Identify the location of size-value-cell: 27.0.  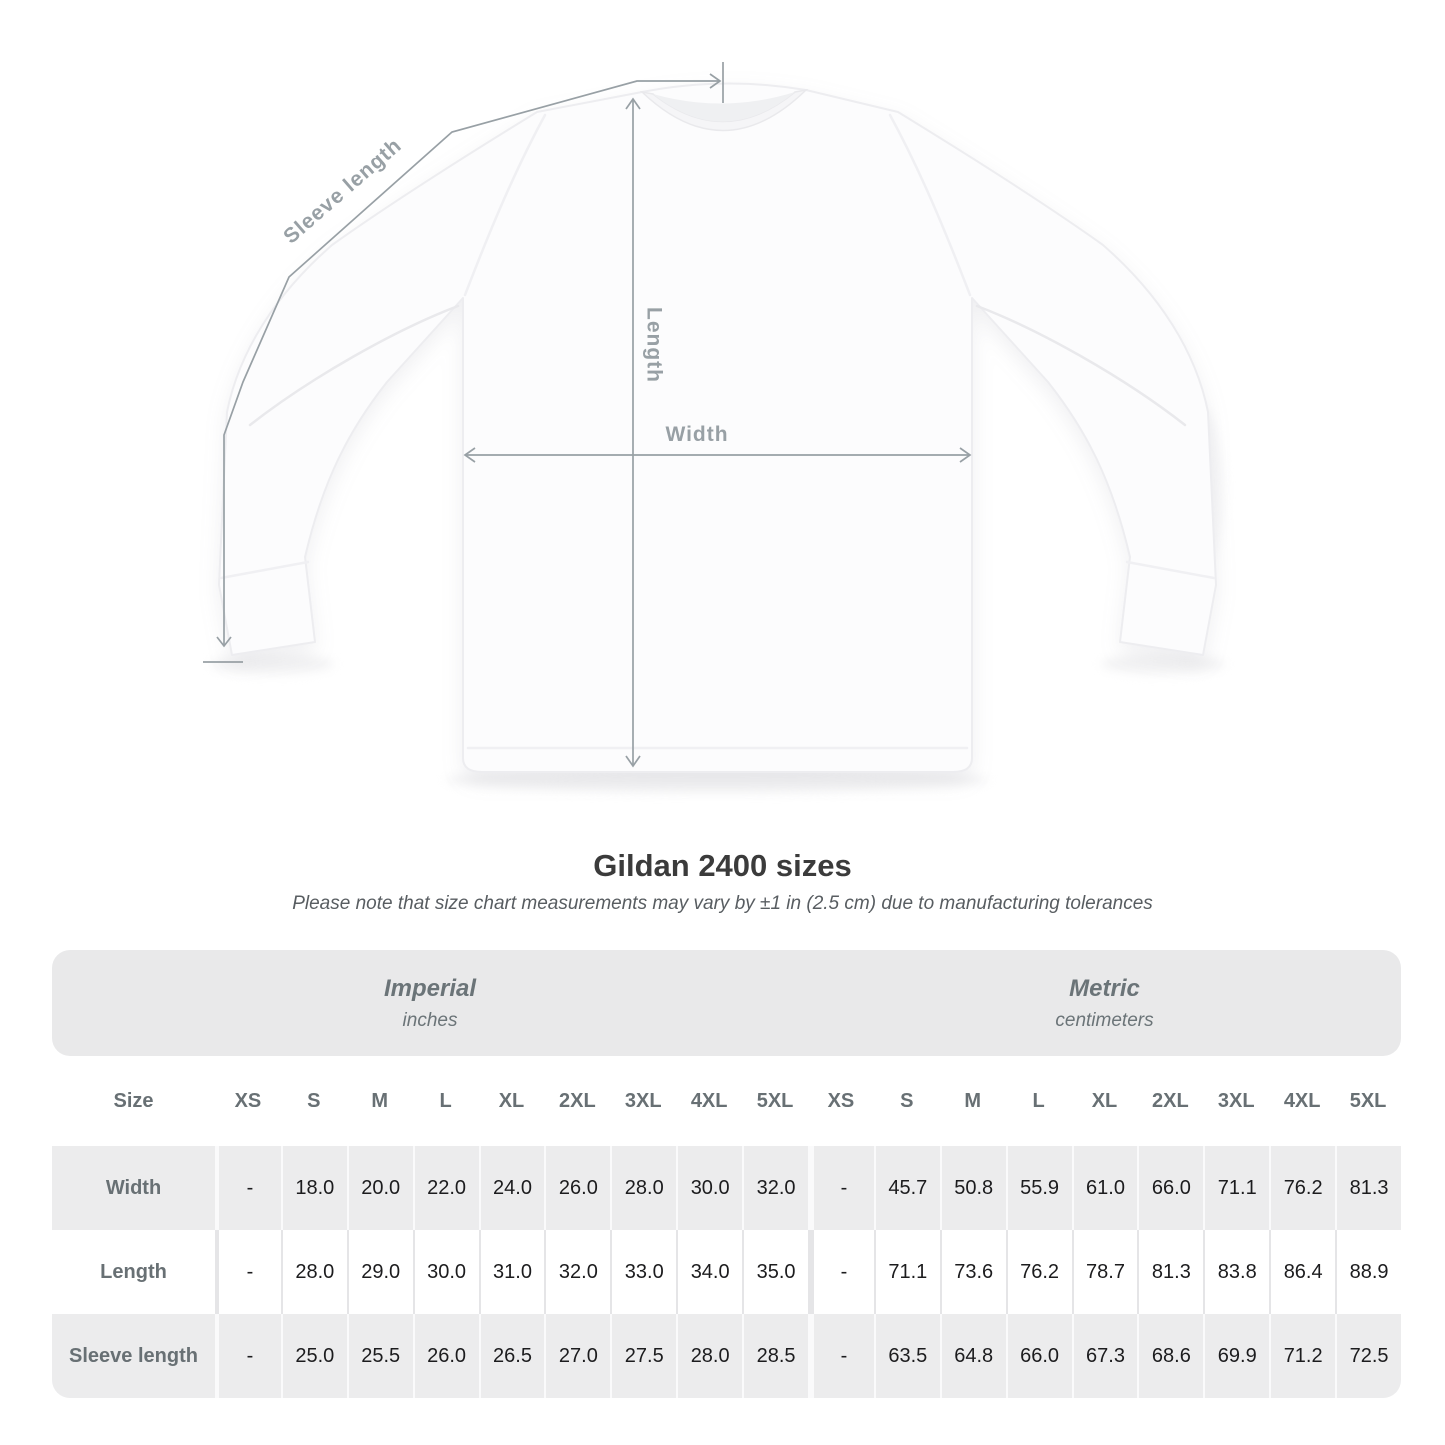
(577, 1356).